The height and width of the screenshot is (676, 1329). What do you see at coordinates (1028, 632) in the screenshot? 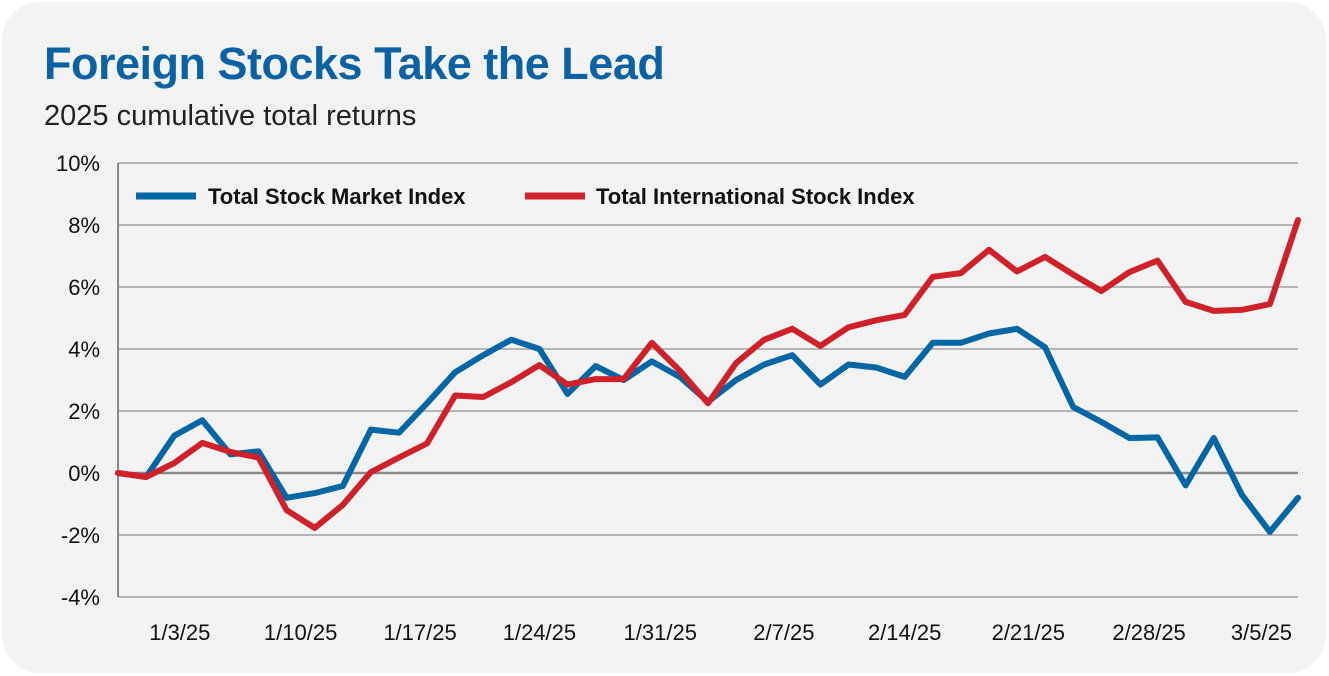
I see `x-tick-label: 2/21/25` at bounding box center [1028, 632].